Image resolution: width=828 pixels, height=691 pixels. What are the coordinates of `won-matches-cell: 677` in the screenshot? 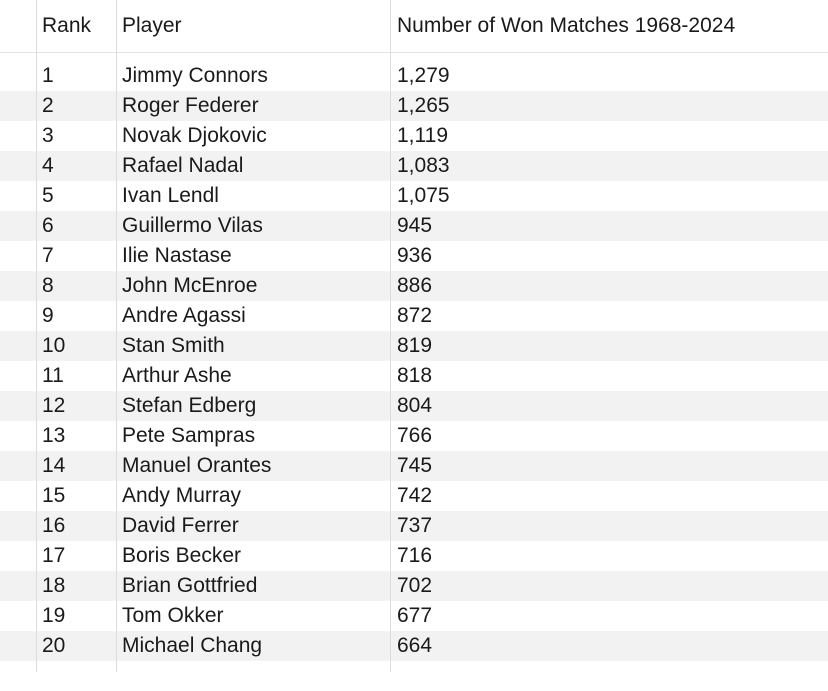 It's located at (415, 615).